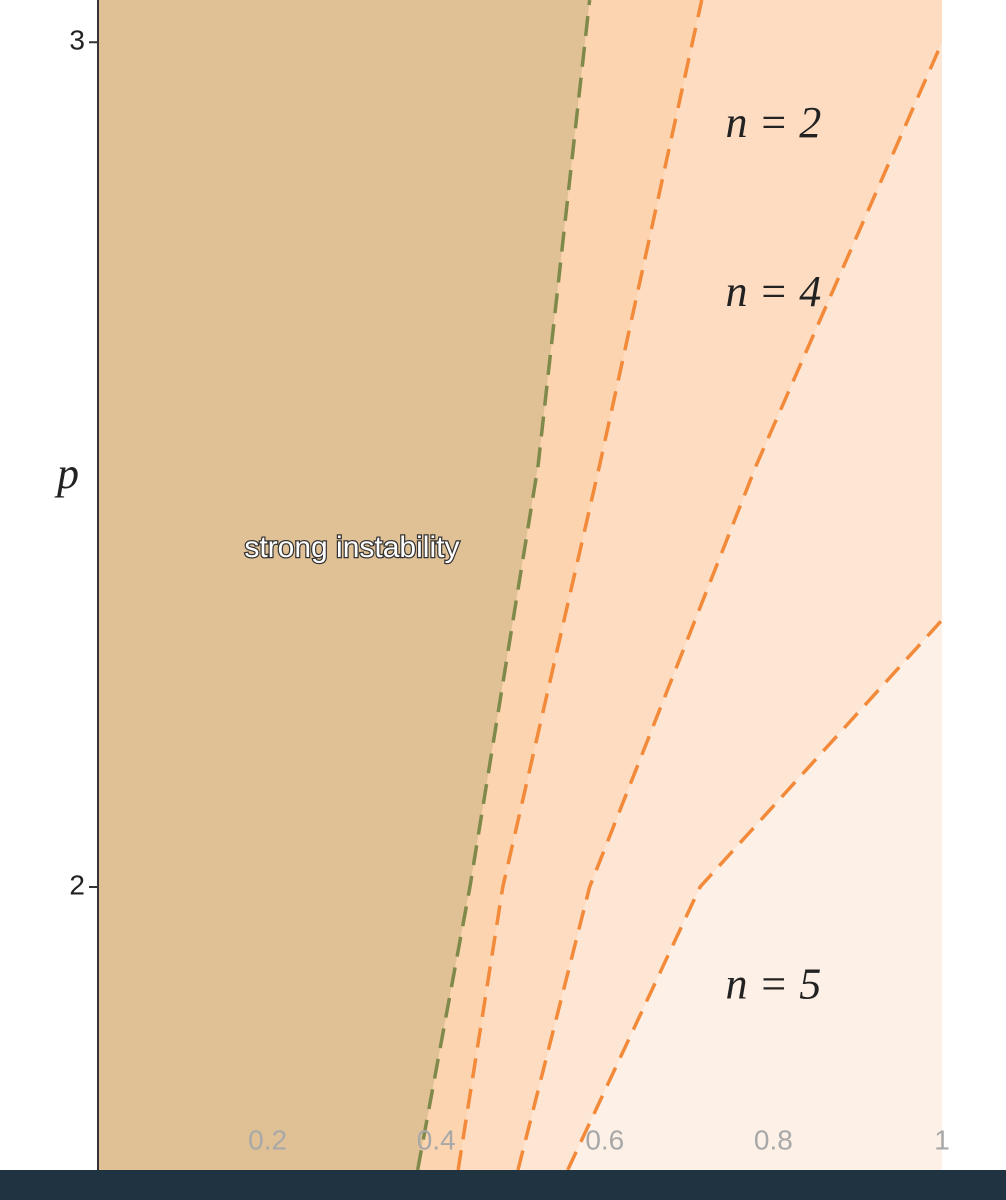 The height and width of the screenshot is (1200, 1006). I want to click on x-tick-label: 0.4, so click(436, 1139).